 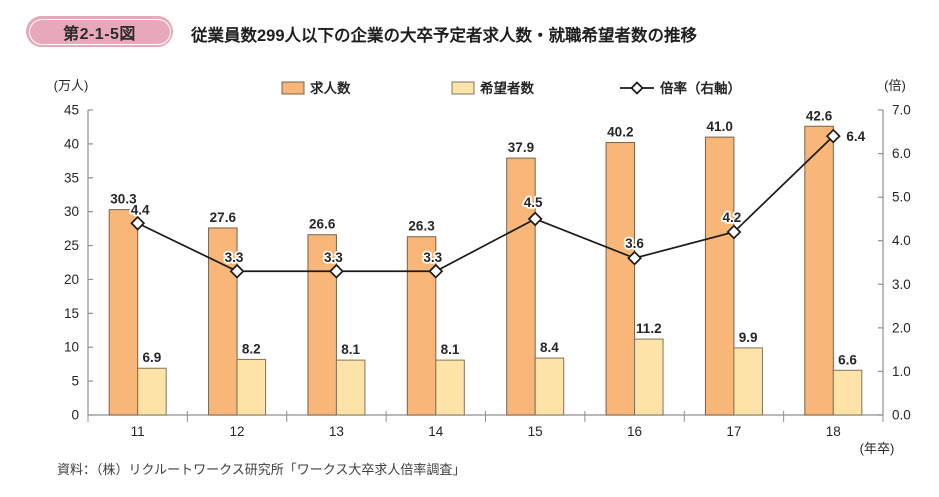 I want to click on figure-title: 従業員数299人以下の企業の大卒予定者求人数・就職希望者数の推移, so click(x=444, y=36).